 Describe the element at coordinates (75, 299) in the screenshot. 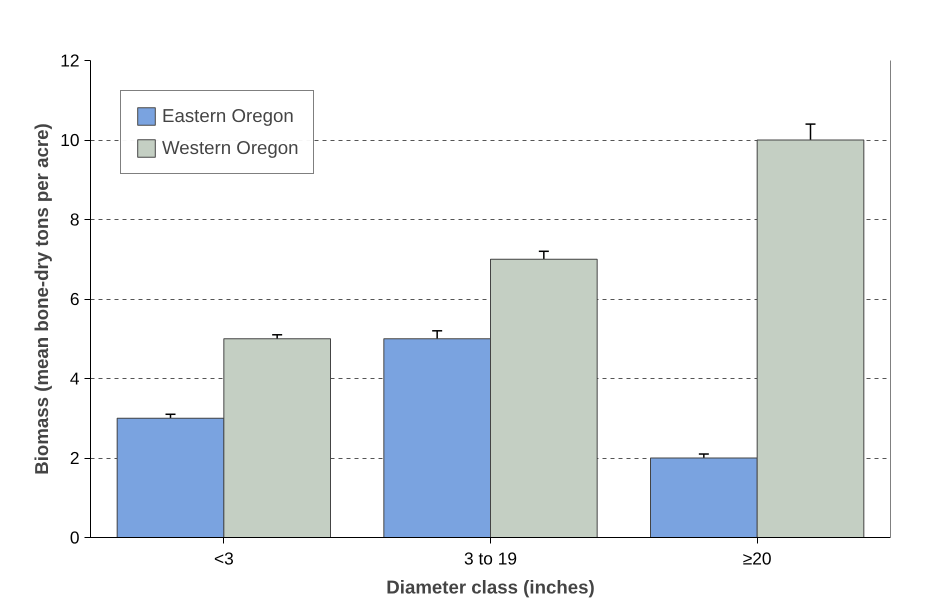

I see `y-tick-label: 6` at that location.